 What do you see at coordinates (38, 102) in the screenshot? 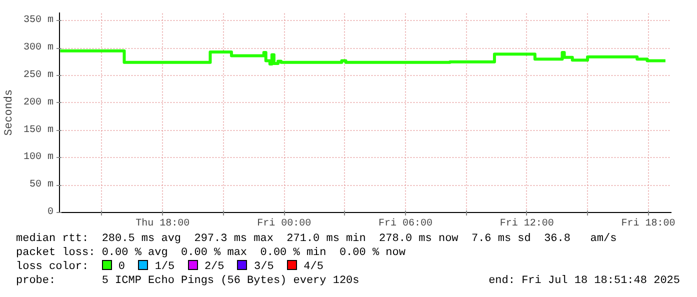
I see `y-tick-label: 200 m` at bounding box center [38, 102].